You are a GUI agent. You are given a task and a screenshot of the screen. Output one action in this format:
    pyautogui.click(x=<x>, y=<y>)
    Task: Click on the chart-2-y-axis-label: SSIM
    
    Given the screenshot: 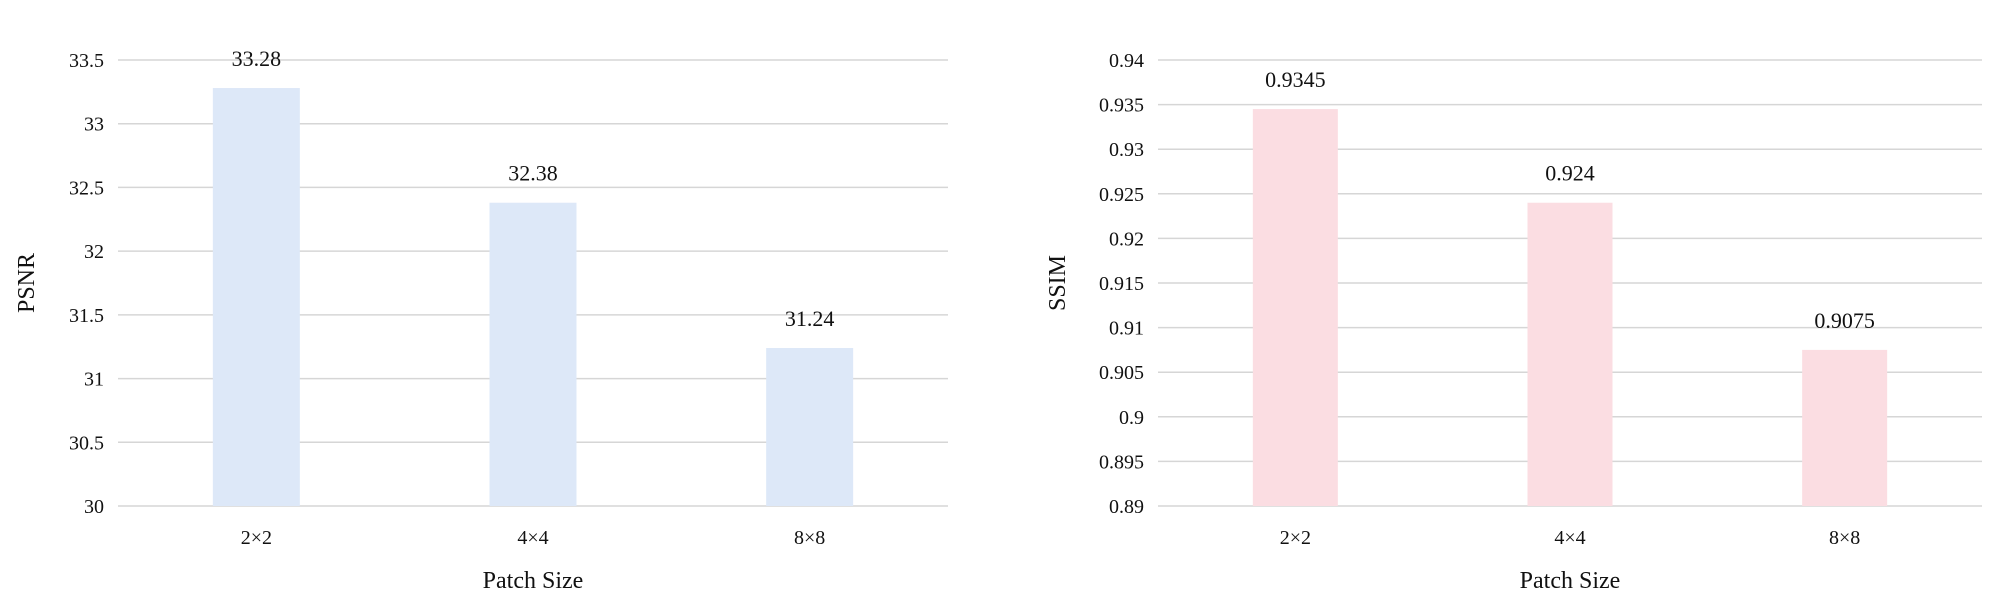 What is the action you would take?
    pyautogui.click(x=1058, y=283)
    